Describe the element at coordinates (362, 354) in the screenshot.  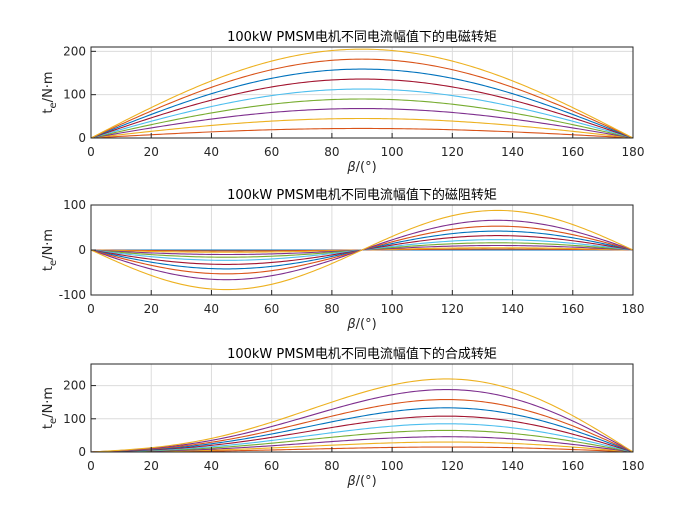
I see `chart-title: 100kW PMSM电机不同电流幅值下的合成转矩` at that location.